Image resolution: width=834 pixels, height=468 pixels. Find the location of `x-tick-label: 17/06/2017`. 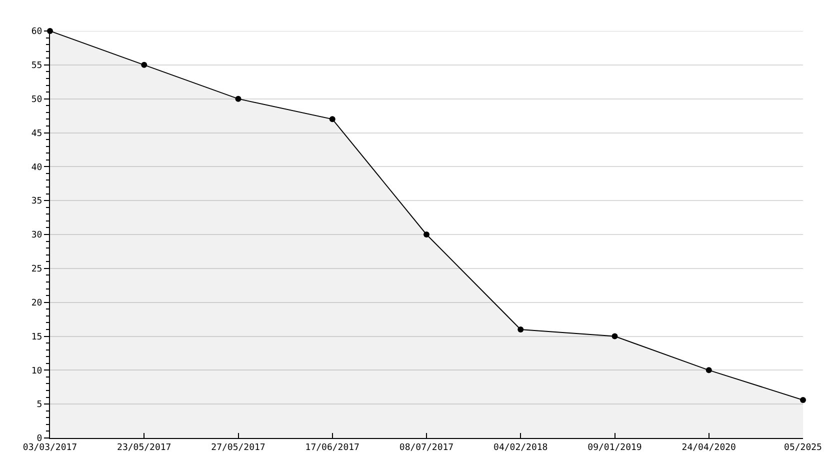

x-tick-label: 17/06/2017 is located at coordinates (332, 447).